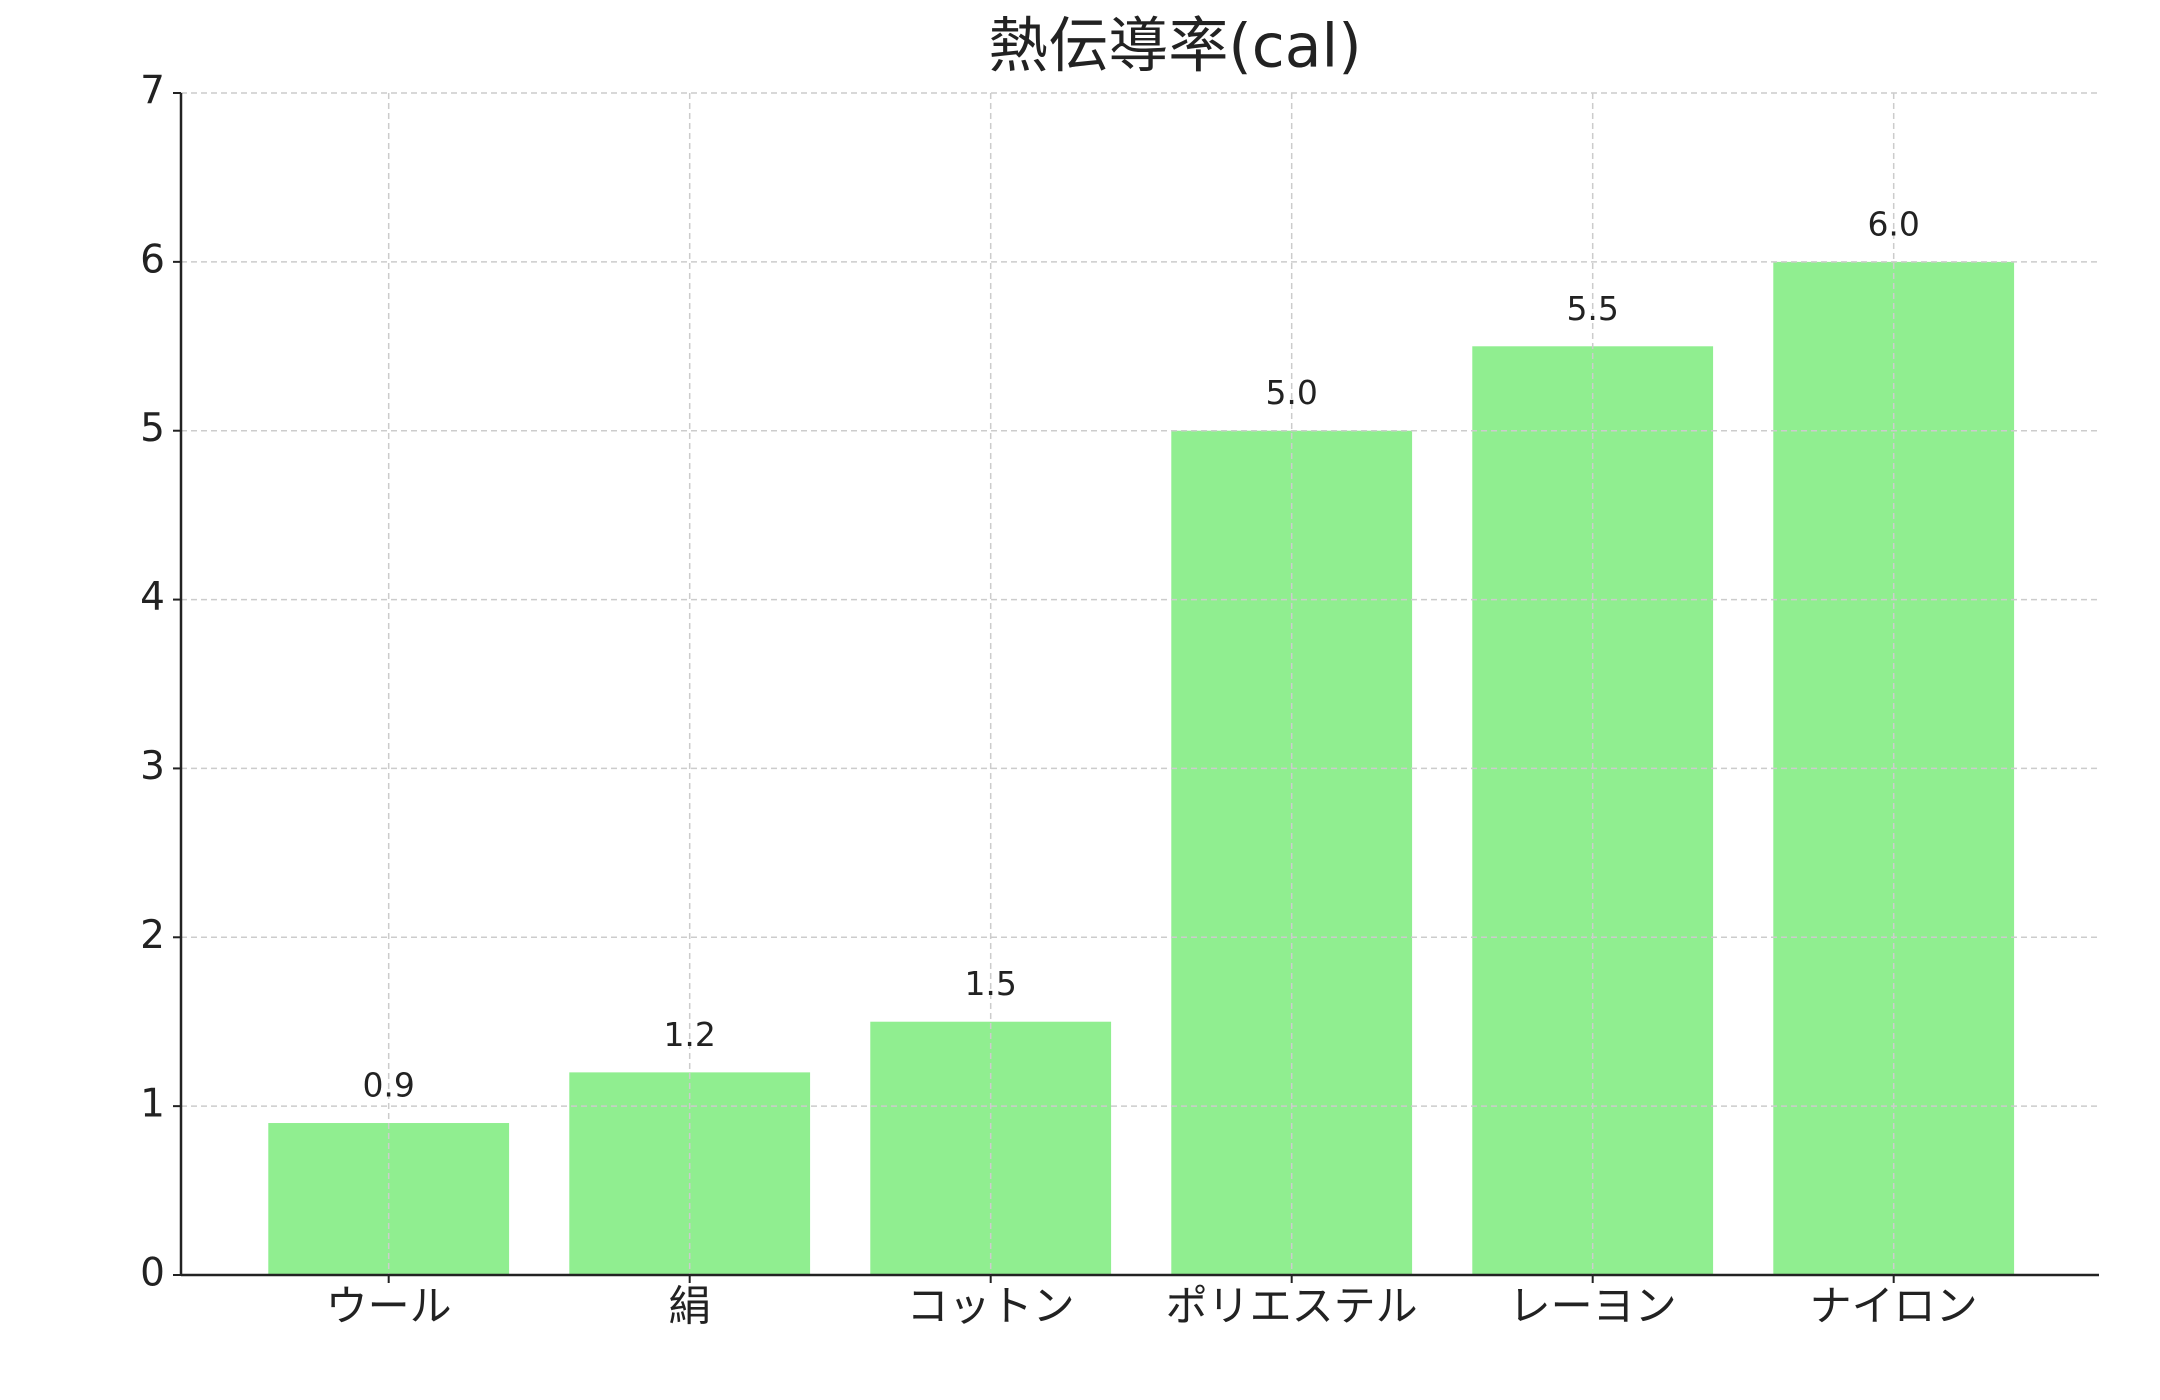  What do you see at coordinates (152, 428) in the screenshot?
I see `y-tick-label: 5` at bounding box center [152, 428].